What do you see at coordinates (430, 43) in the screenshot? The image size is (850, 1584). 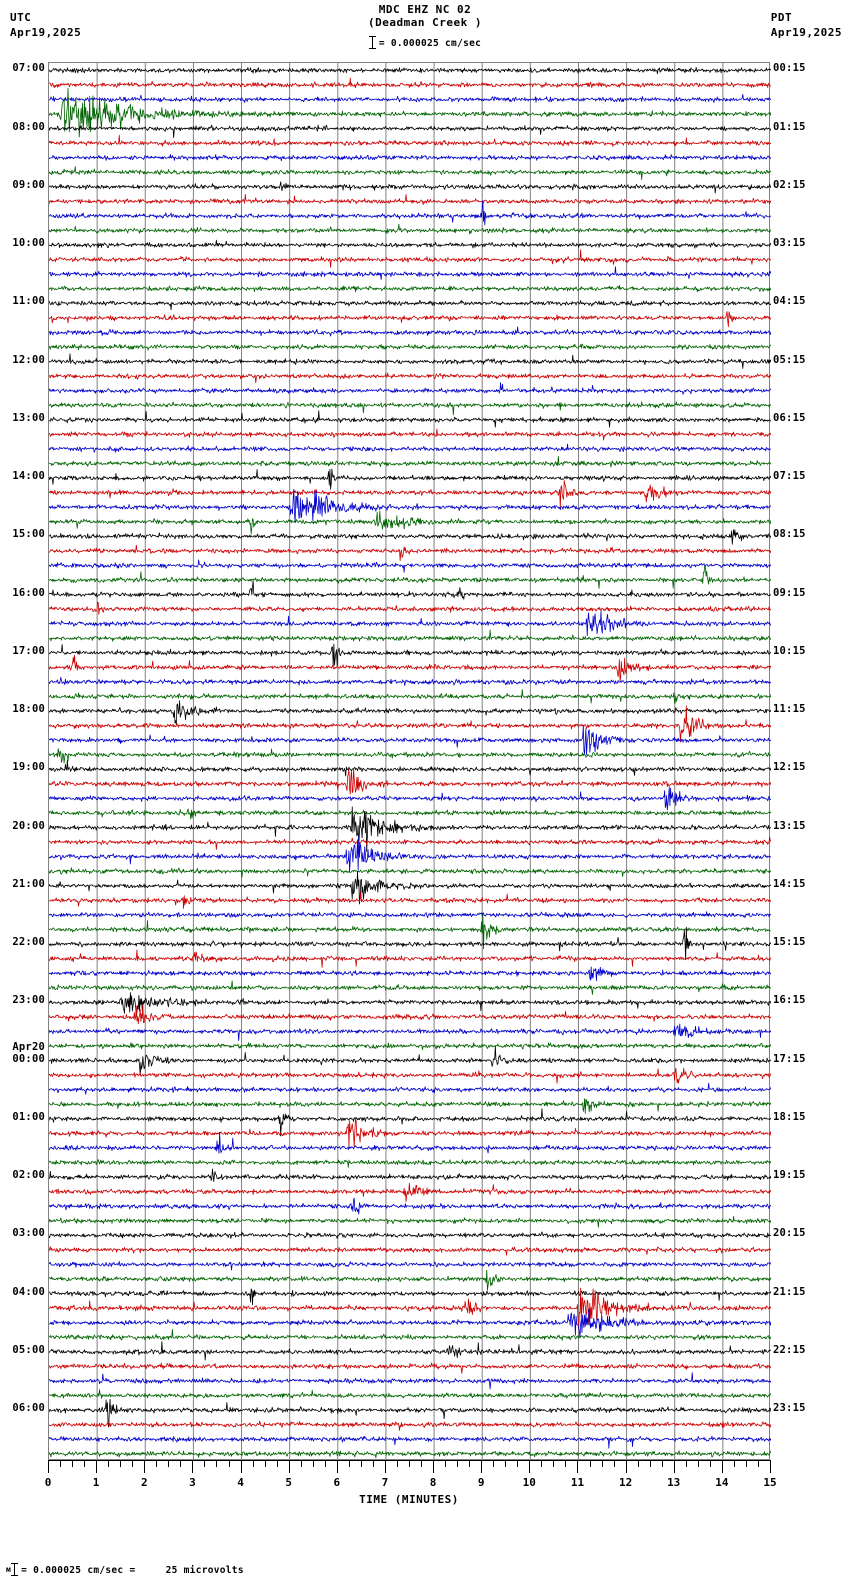 I see `scale-value: = 0.000025 cm/sec` at bounding box center [430, 43].